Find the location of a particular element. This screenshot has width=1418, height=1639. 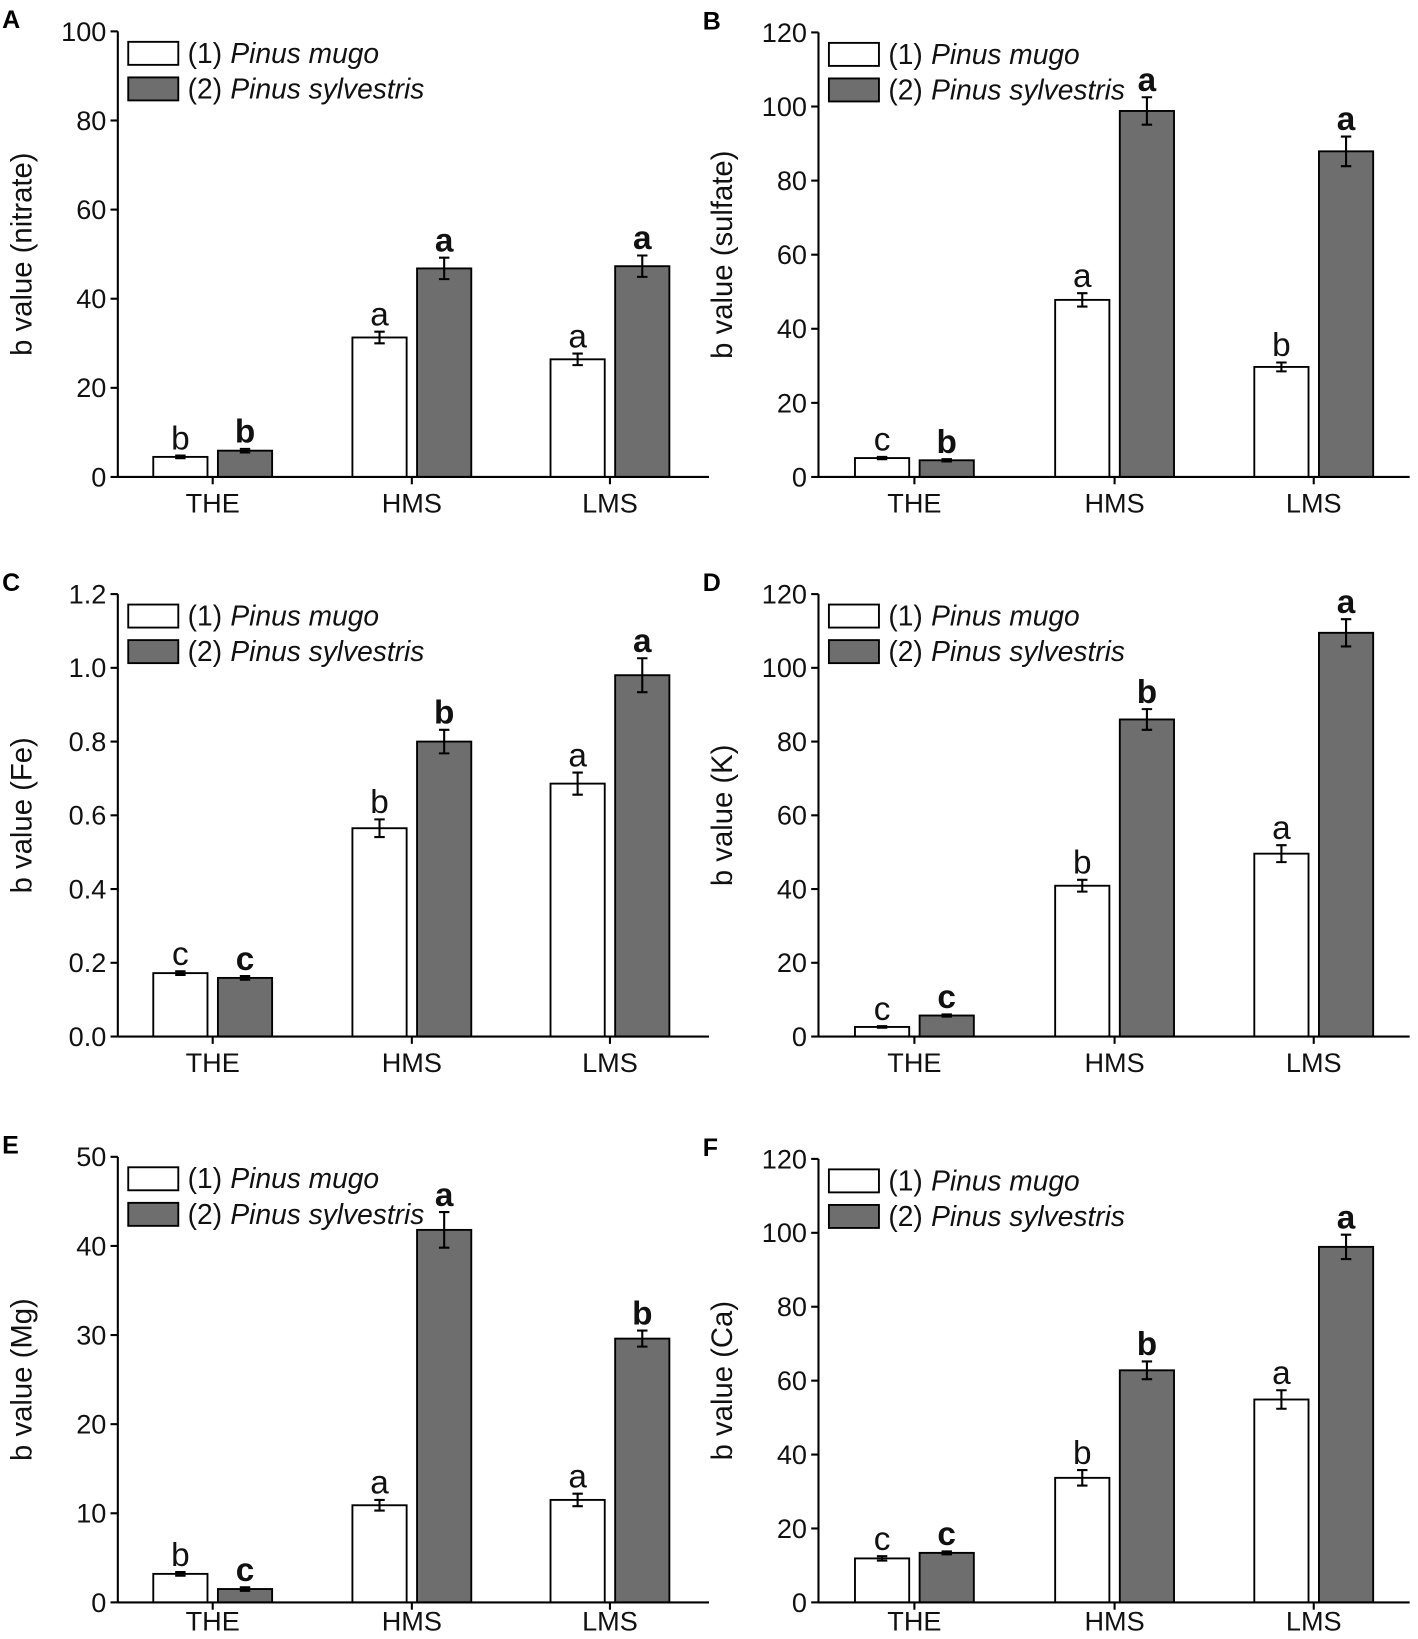

significance-letter-pinus-sylvestris-hms: b is located at coordinates (444, 712).